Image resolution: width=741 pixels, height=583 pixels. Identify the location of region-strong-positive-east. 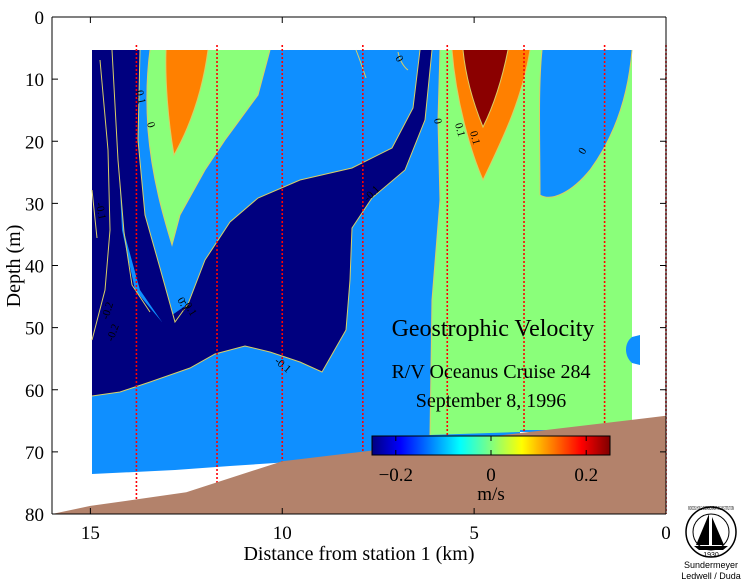
(485, 88).